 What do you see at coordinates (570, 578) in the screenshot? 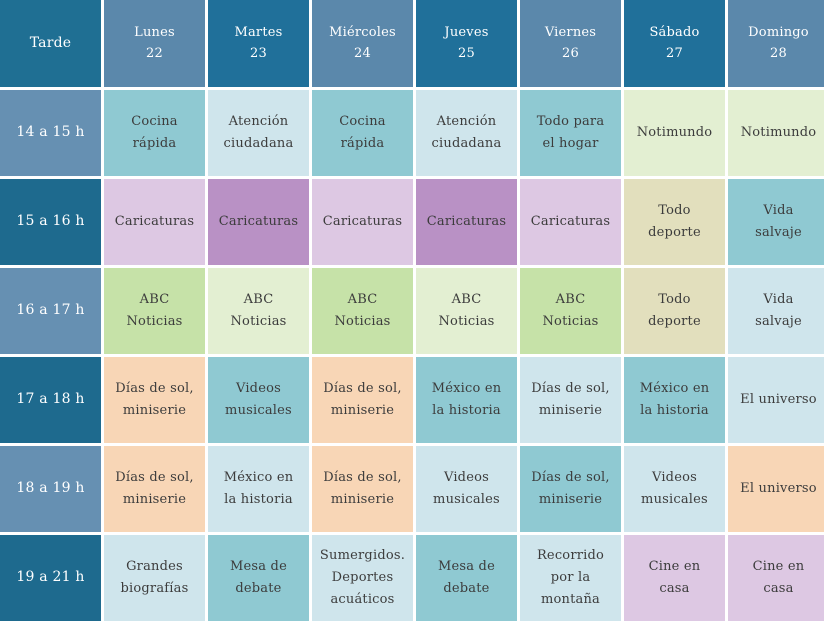
I see `program-cell: Recorrido por la montaña` at bounding box center [570, 578].